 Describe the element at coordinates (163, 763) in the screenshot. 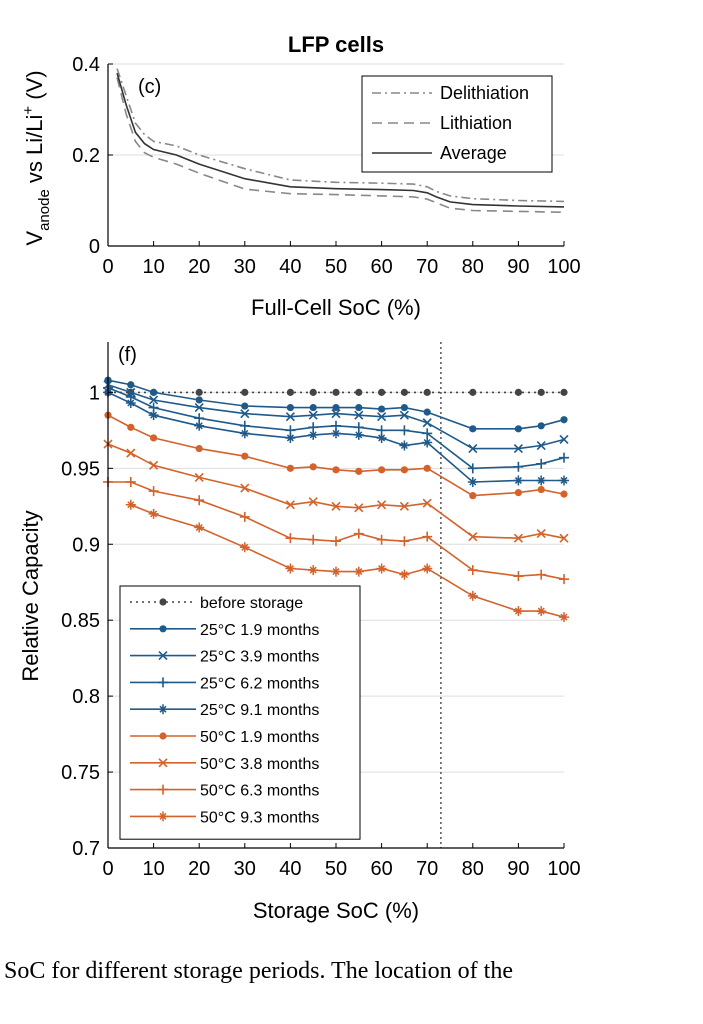

I see `legend-6-marker` at that location.